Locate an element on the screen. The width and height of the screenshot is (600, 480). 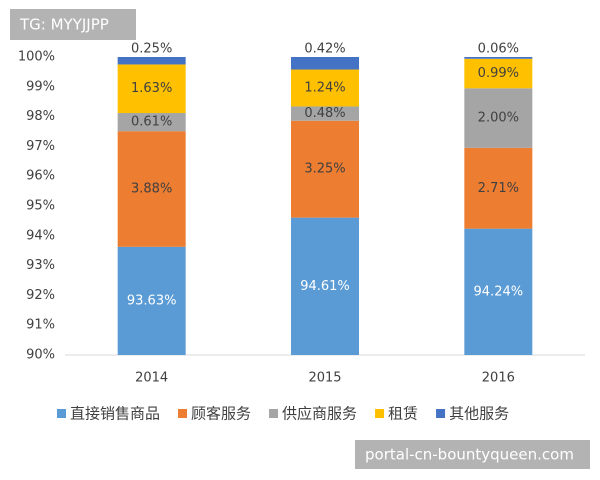
data-label: 0.25% is located at coordinates (151, 49).